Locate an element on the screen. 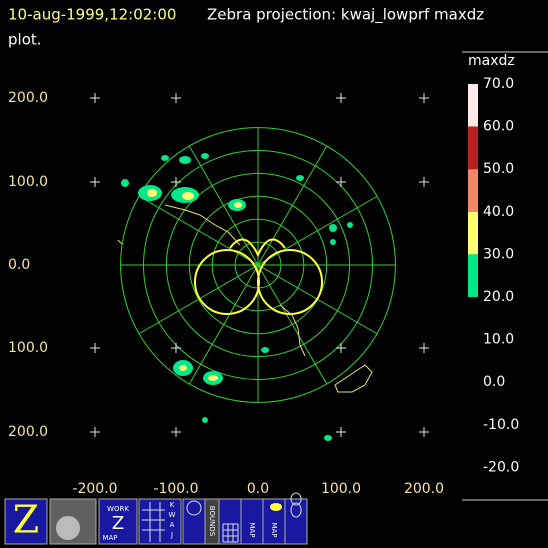  colorbar-label: 70.0 is located at coordinates (498, 84).